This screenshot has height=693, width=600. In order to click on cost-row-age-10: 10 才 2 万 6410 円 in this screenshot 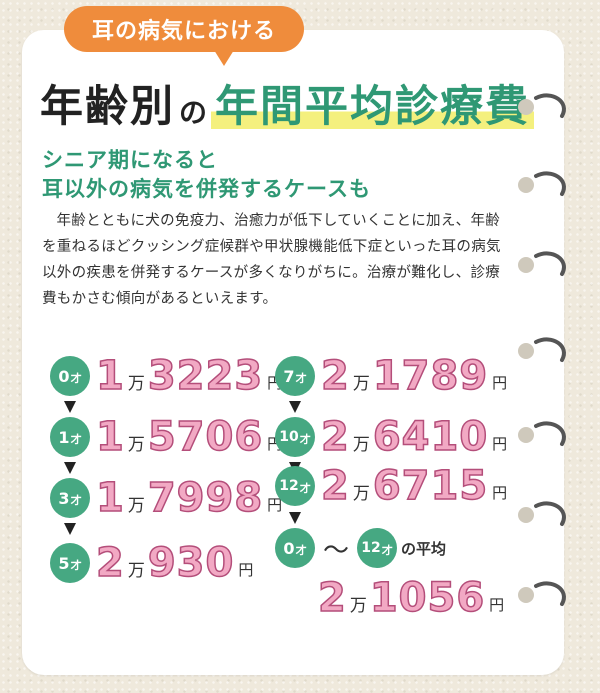, I will do `click(391, 437)`.